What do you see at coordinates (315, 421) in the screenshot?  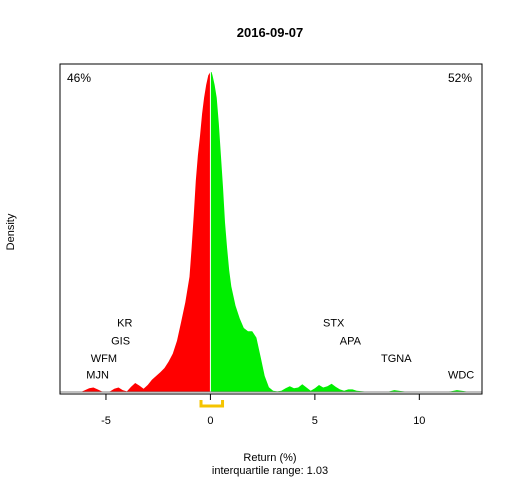 I see `x-tick-label: 5` at bounding box center [315, 421].